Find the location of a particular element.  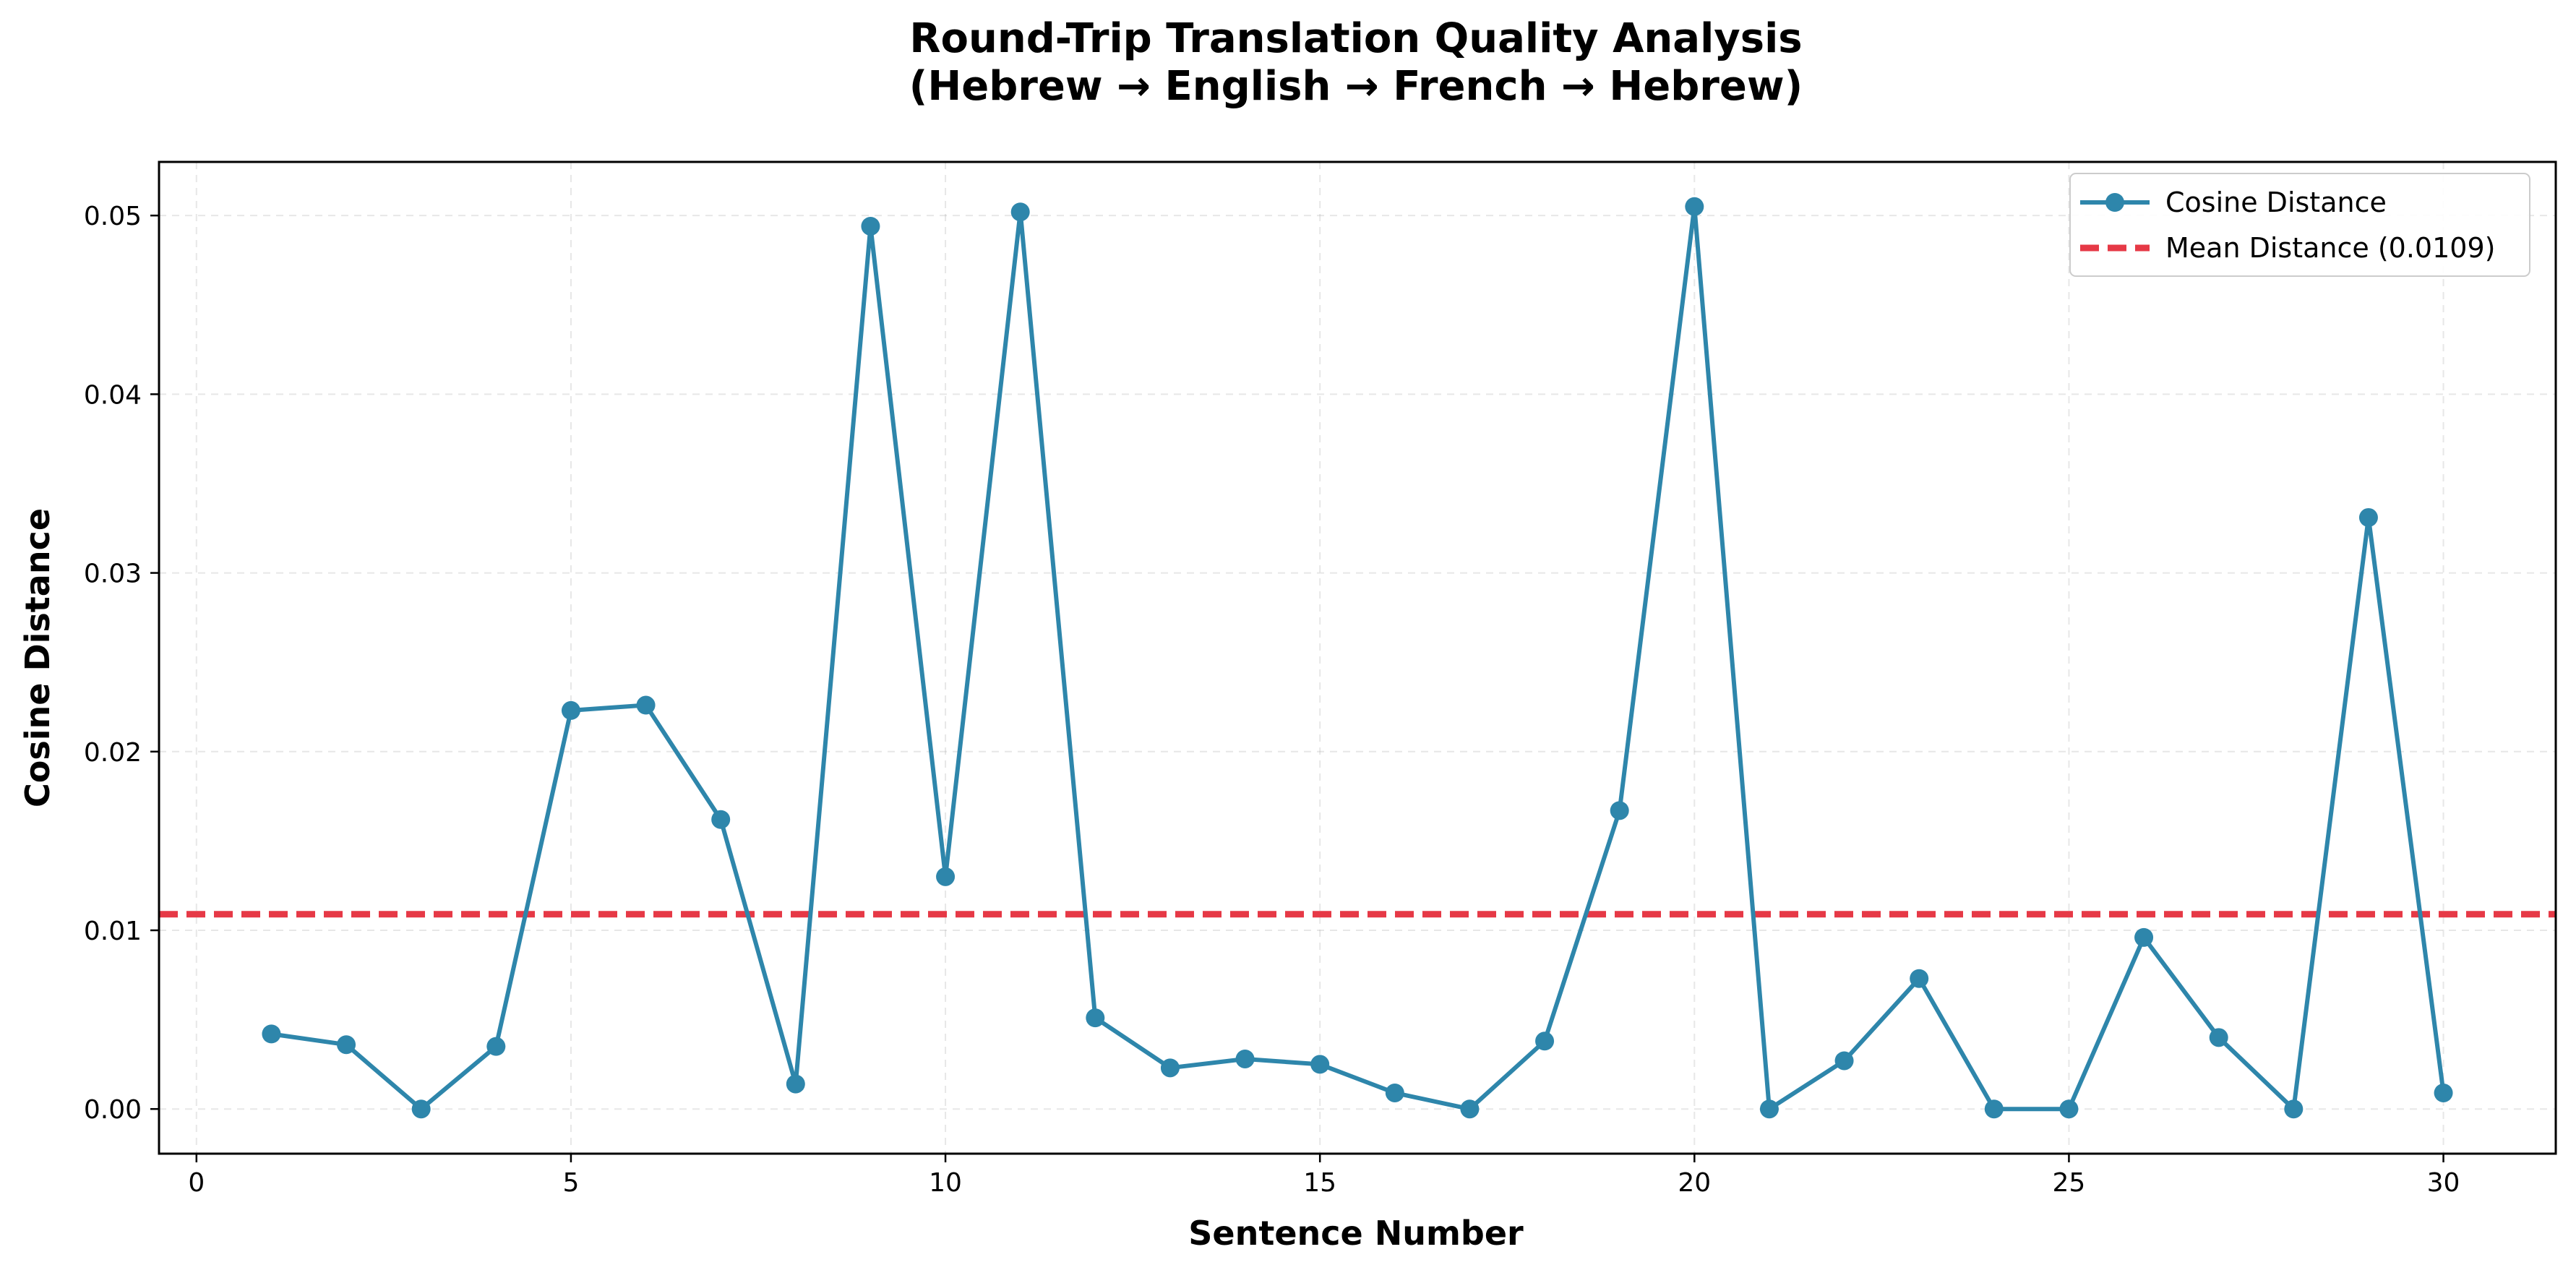

legend: Cosine Distance Mean Distance (0.0109) is located at coordinates (2300, 225).